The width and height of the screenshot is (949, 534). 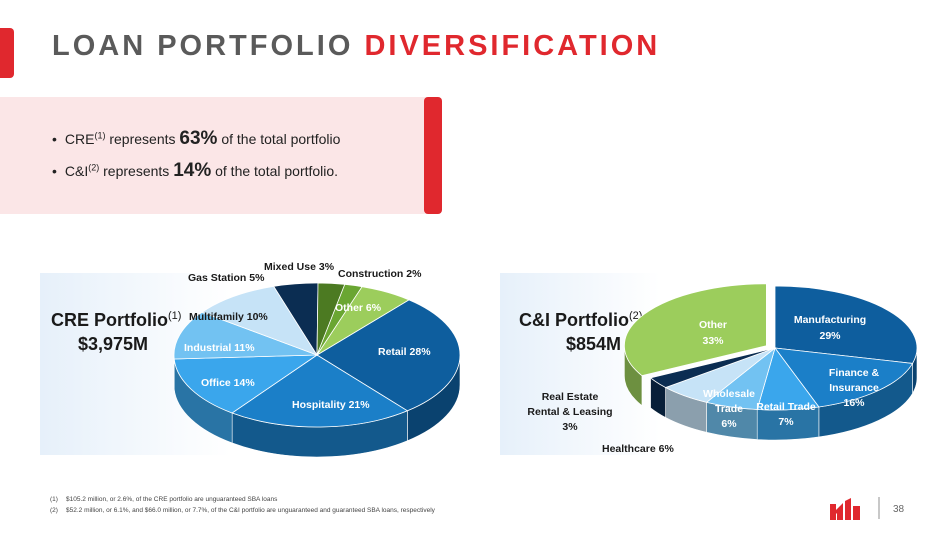 What do you see at coordinates (219, 348) in the screenshot?
I see `cre-label-industrial: Industrial 11%` at bounding box center [219, 348].